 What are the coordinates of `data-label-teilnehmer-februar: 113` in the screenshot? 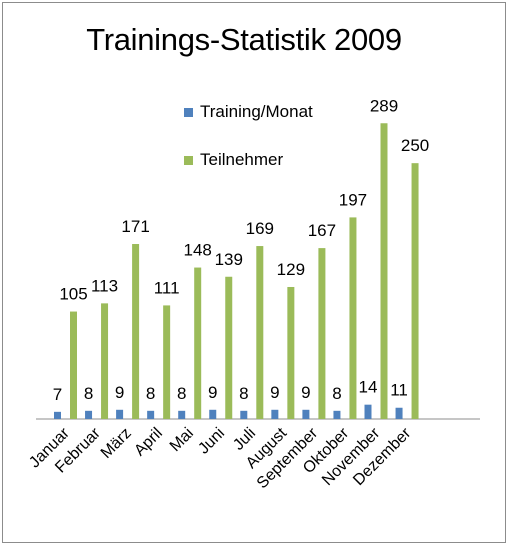 It's located at (104, 285).